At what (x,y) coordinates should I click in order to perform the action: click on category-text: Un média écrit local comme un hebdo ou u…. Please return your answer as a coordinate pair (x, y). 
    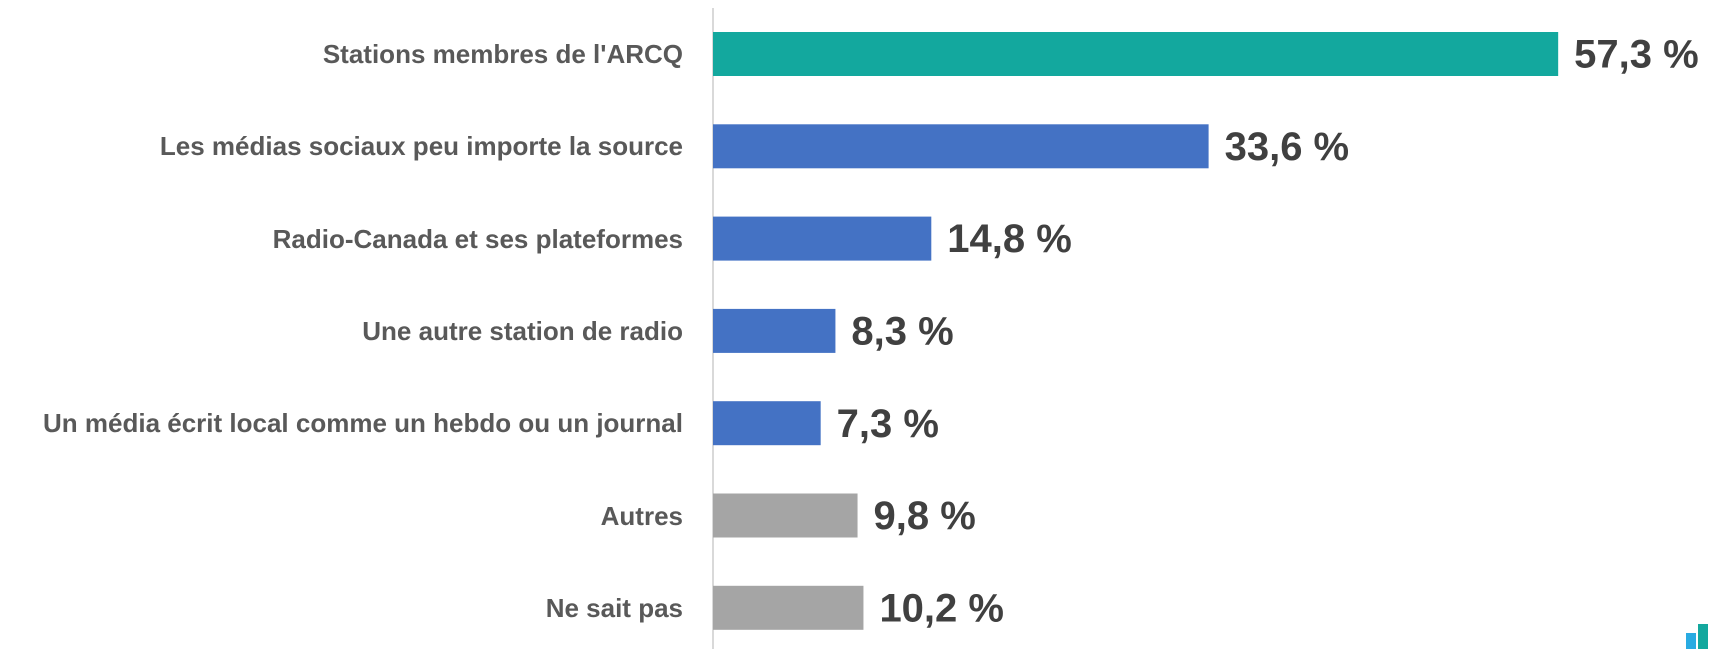
    Looking at the image, I should click on (363, 423).